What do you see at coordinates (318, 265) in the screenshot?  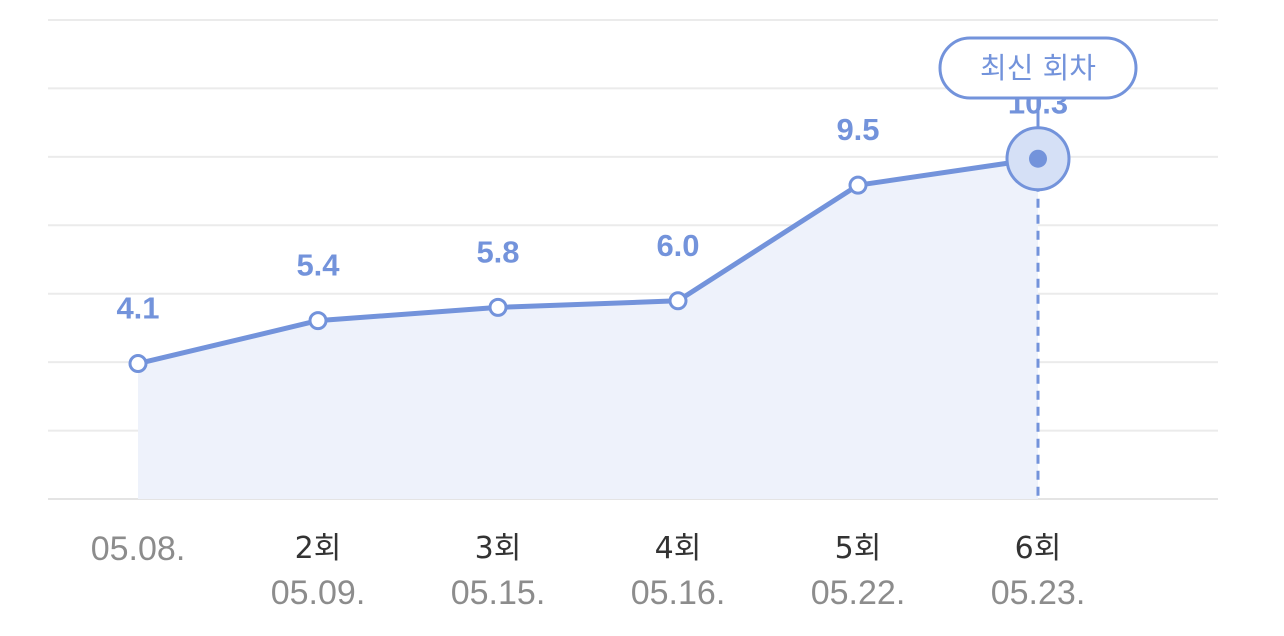 I see `value-label: 5.4` at bounding box center [318, 265].